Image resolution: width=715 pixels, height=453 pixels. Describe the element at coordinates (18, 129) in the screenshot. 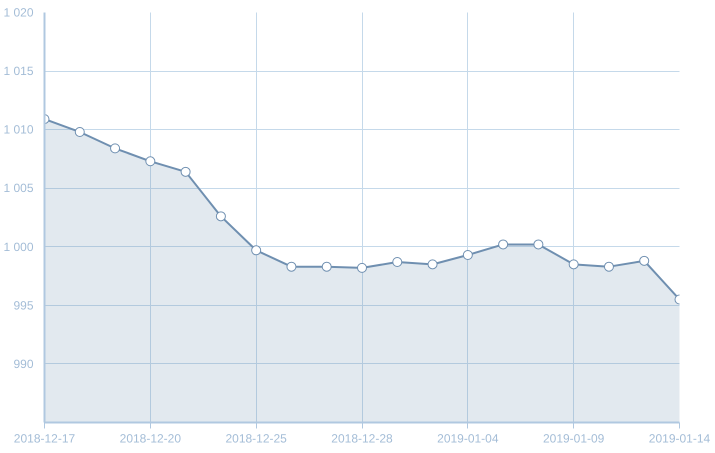

I see `y-tick-label: 1 010` at that location.